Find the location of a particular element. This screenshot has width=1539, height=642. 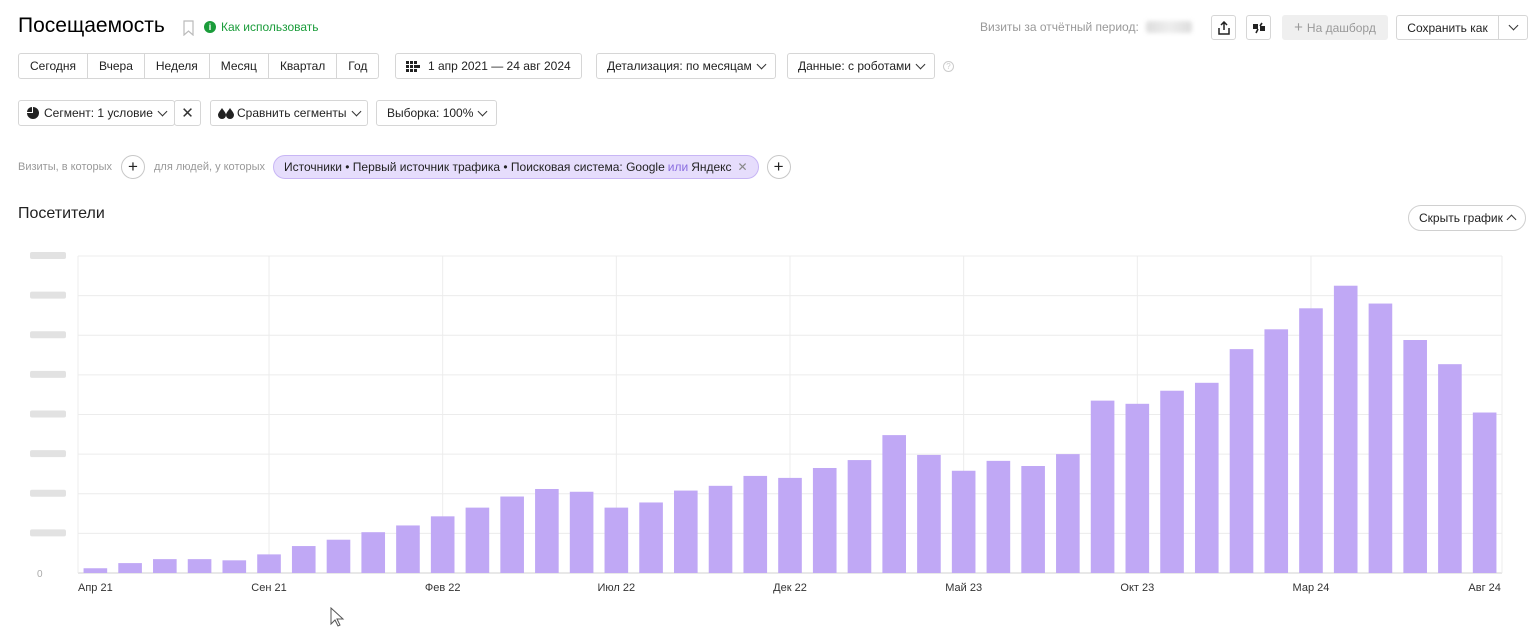

save-as-dropdown is located at coordinates (1513, 27).